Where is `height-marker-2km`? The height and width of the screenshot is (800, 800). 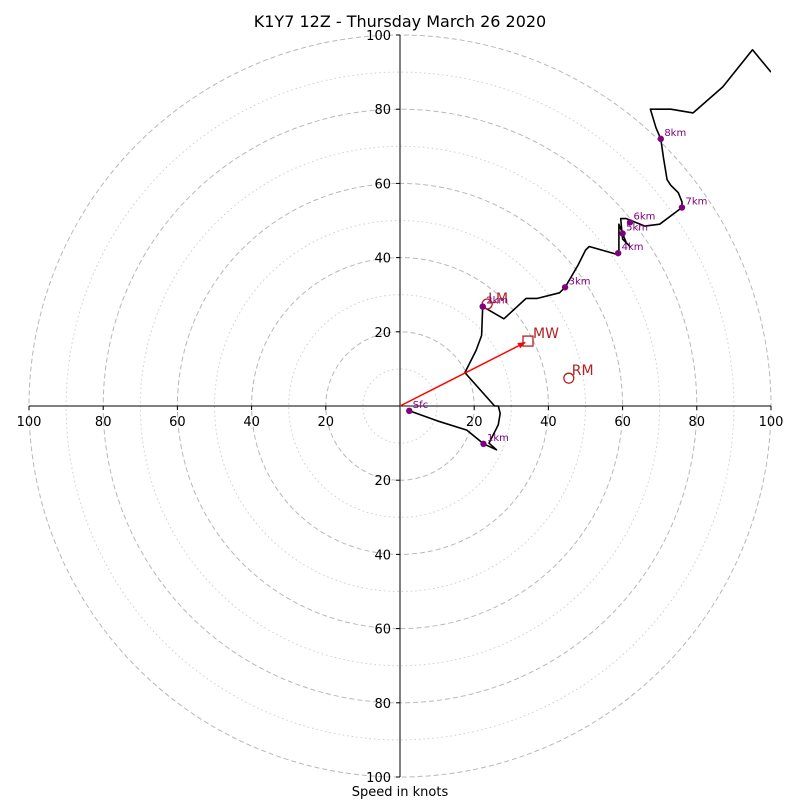
height-marker-2km is located at coordinates (482, 306).